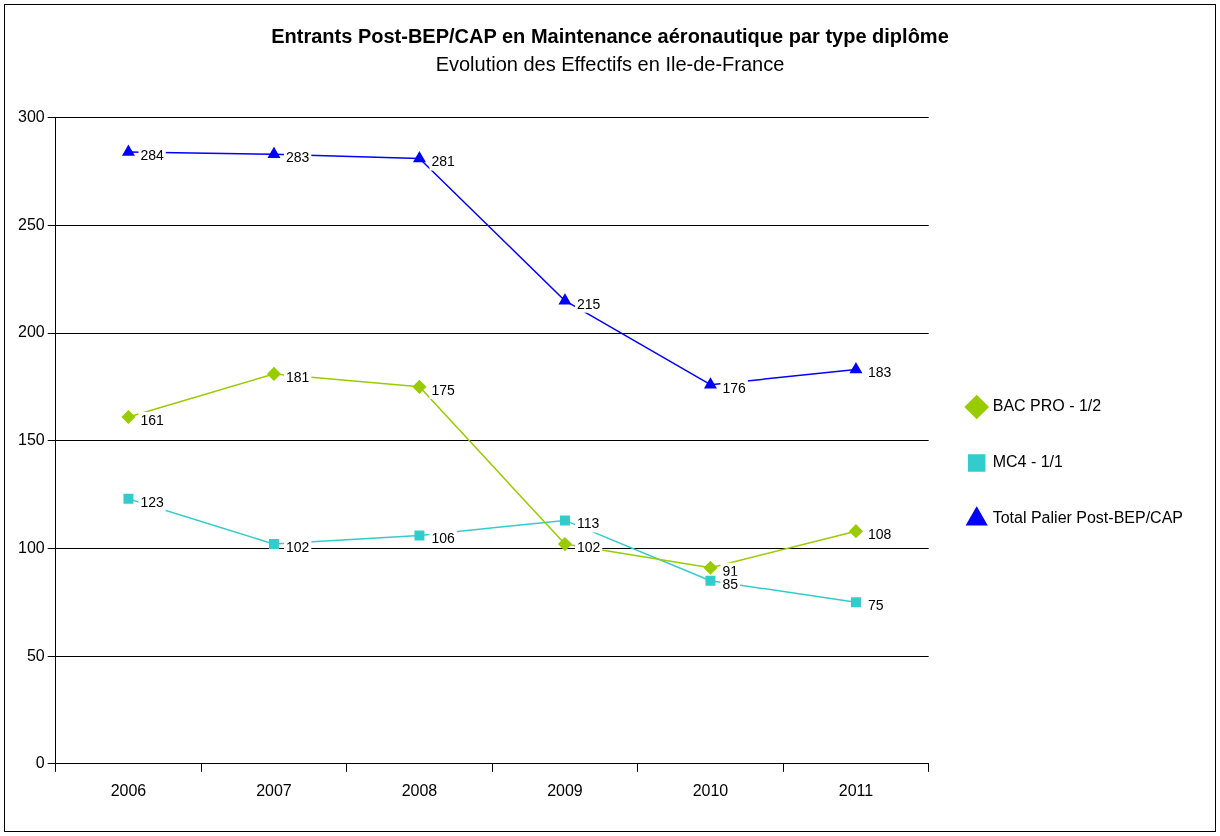 The image size is (1220, 836). Describe the element at coordinates (710, 790) in the screenshot. I see `x-tick-label: 2010` at that location.